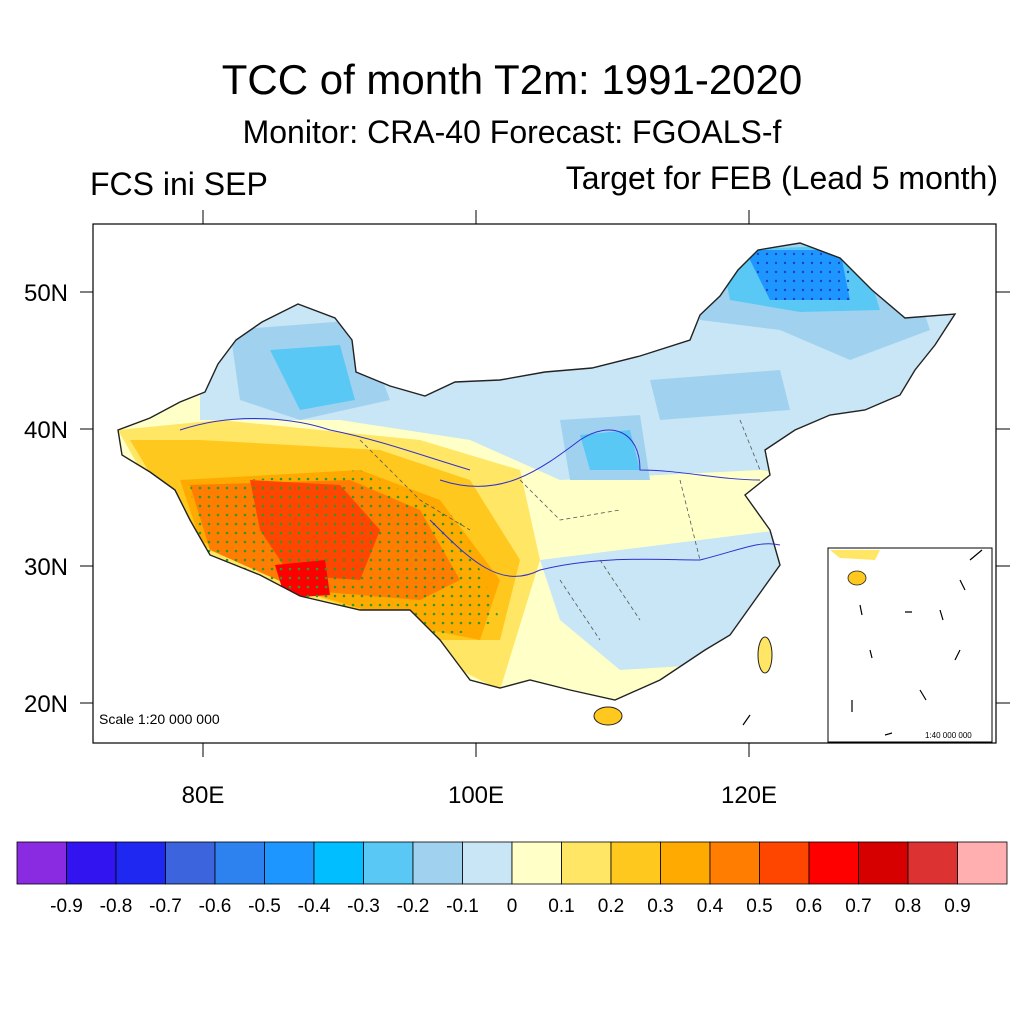 The height and width of the screenshot is (1024, 1024). What do you see at coordinates (561, 906) in the screenshot?
I see `colorbar-label: 0.1` at bounding box center [561, 906].